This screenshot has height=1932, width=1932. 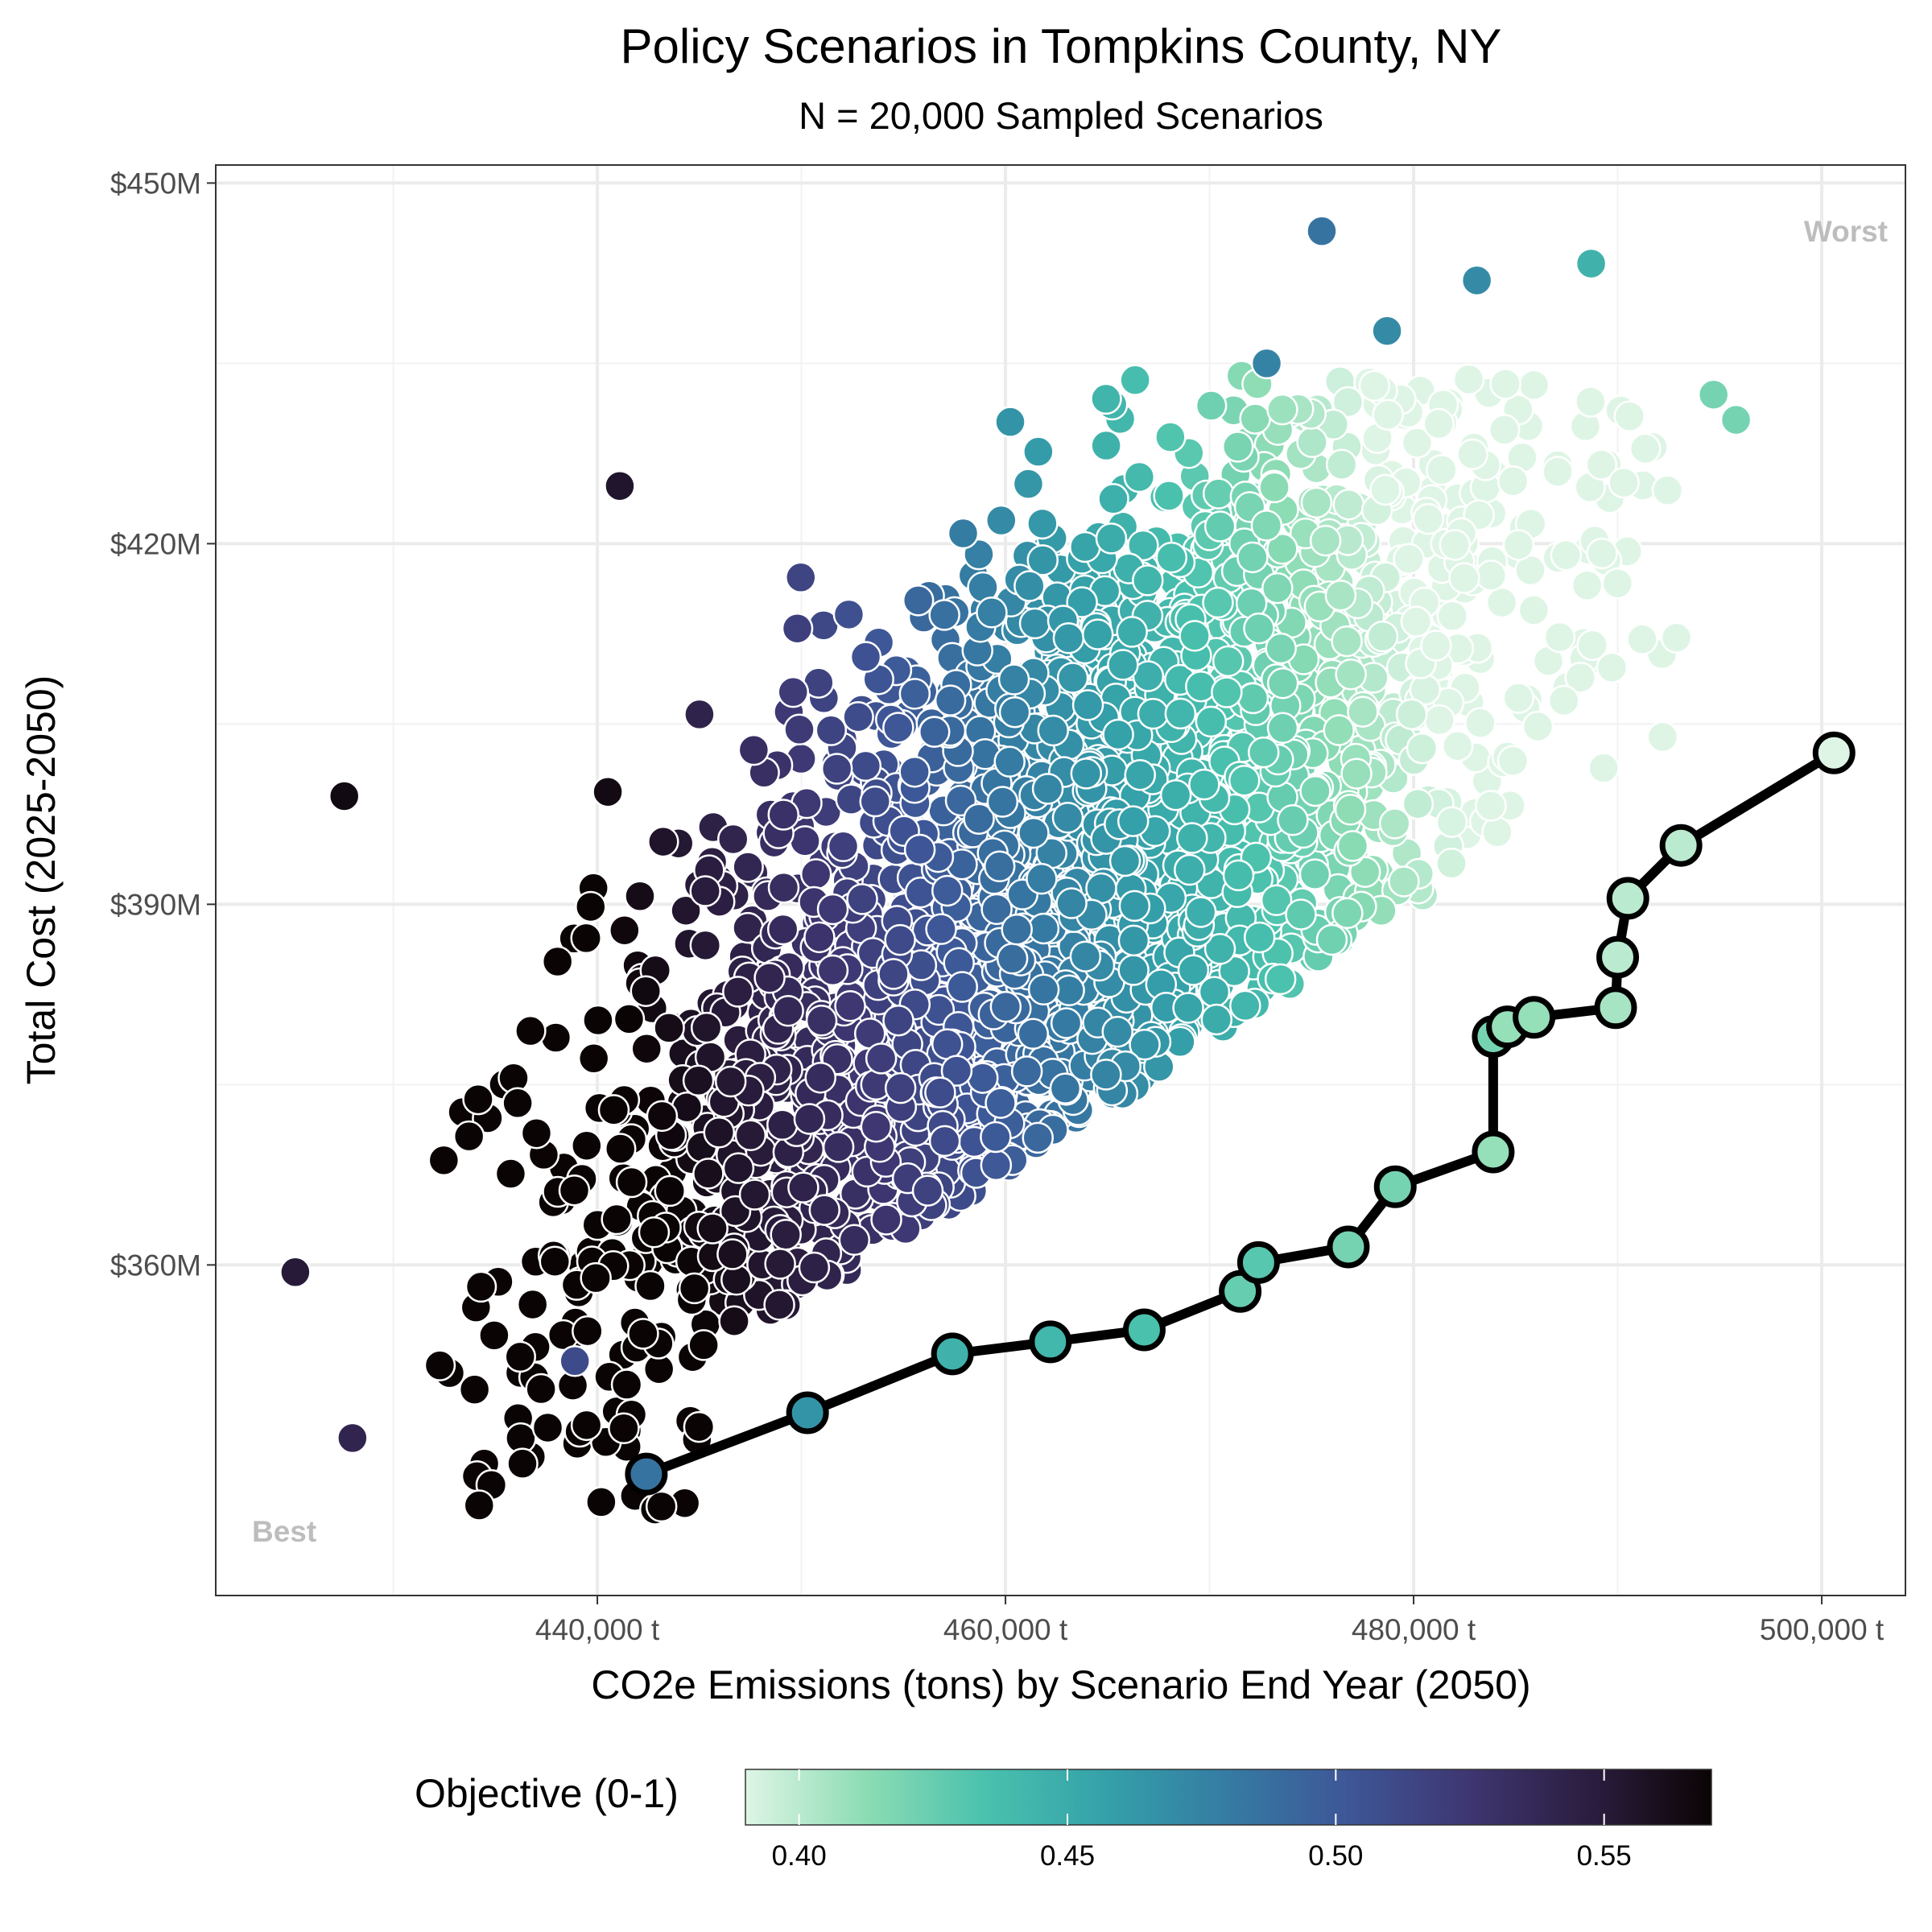 What do you see at coordinates (1006, 1629) in the screenshot?
I see `x-tick-label: 460,000 t` at bounding box center [1006, 1629].